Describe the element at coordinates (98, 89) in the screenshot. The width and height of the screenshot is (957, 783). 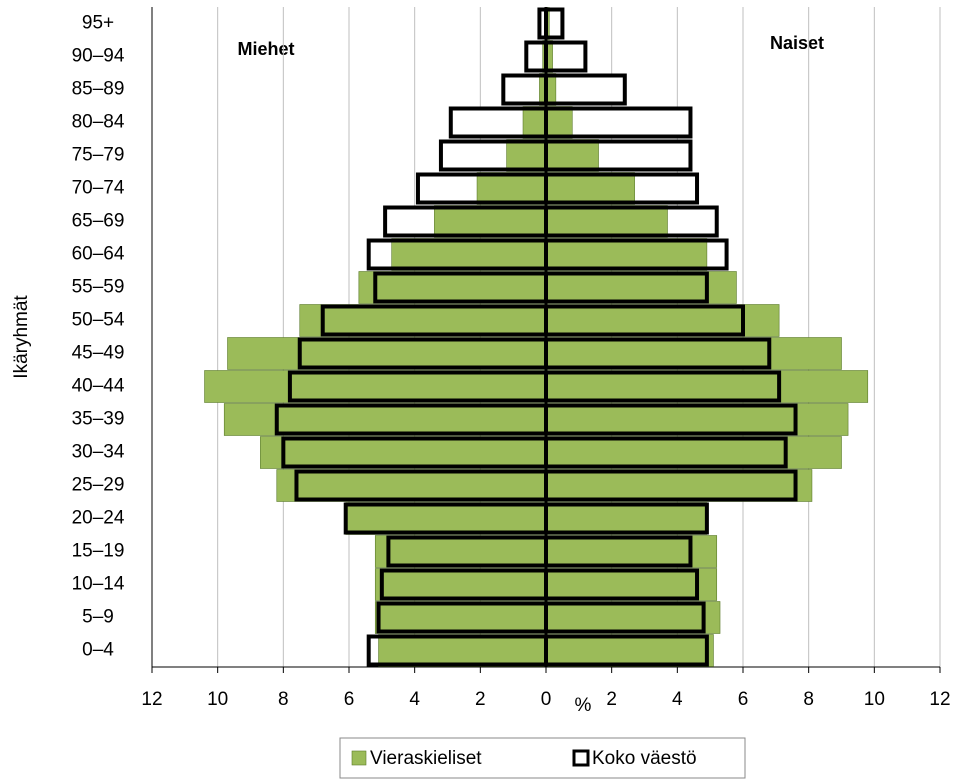
I see `y-tick-label: 85–89` at that location.